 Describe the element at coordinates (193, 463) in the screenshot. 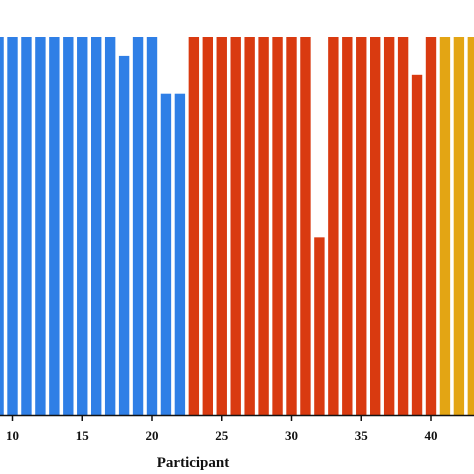

I see `x-axis-title: Participant` at that location.